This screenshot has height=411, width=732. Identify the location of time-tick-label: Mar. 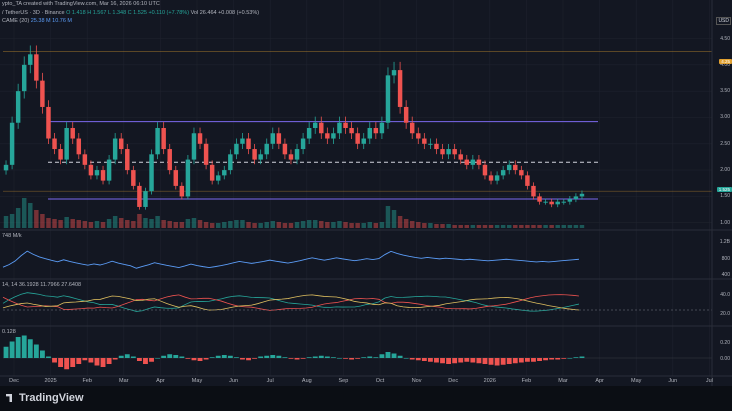
(124, 381).